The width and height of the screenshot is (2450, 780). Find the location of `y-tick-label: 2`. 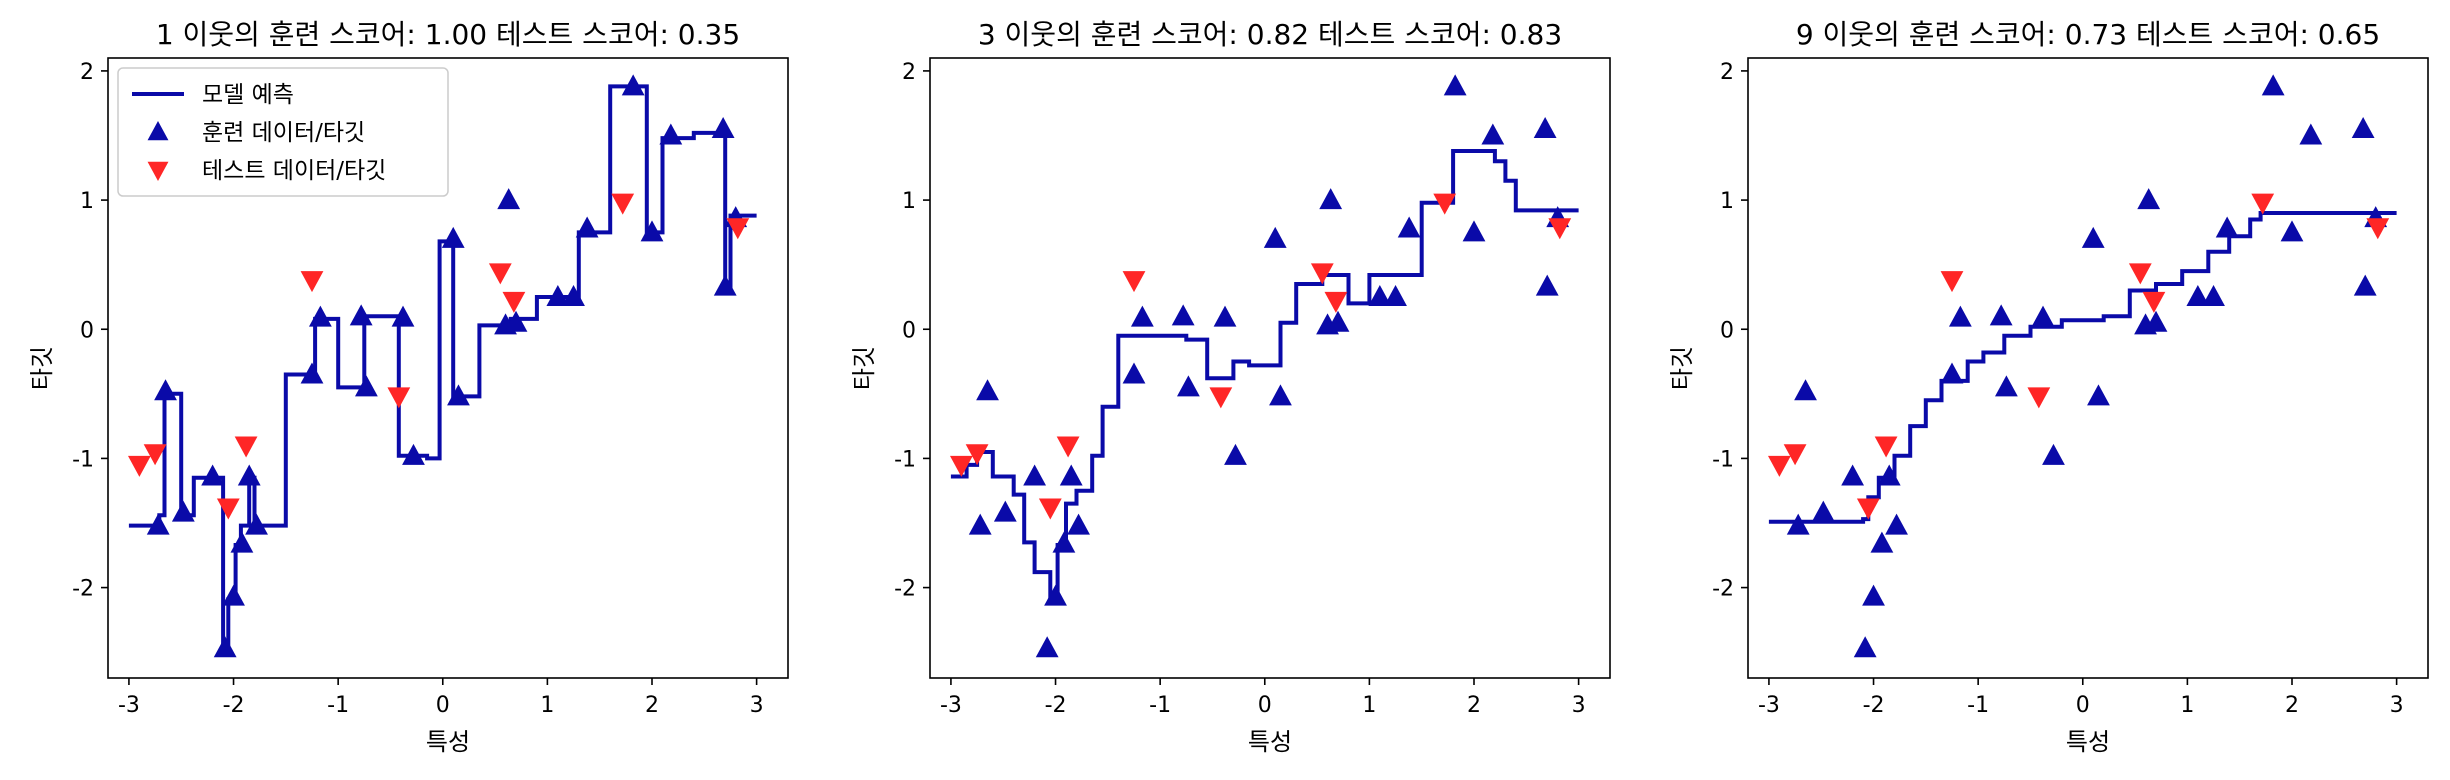

y-tick-label: 2 is located at coordinates (909, 72).